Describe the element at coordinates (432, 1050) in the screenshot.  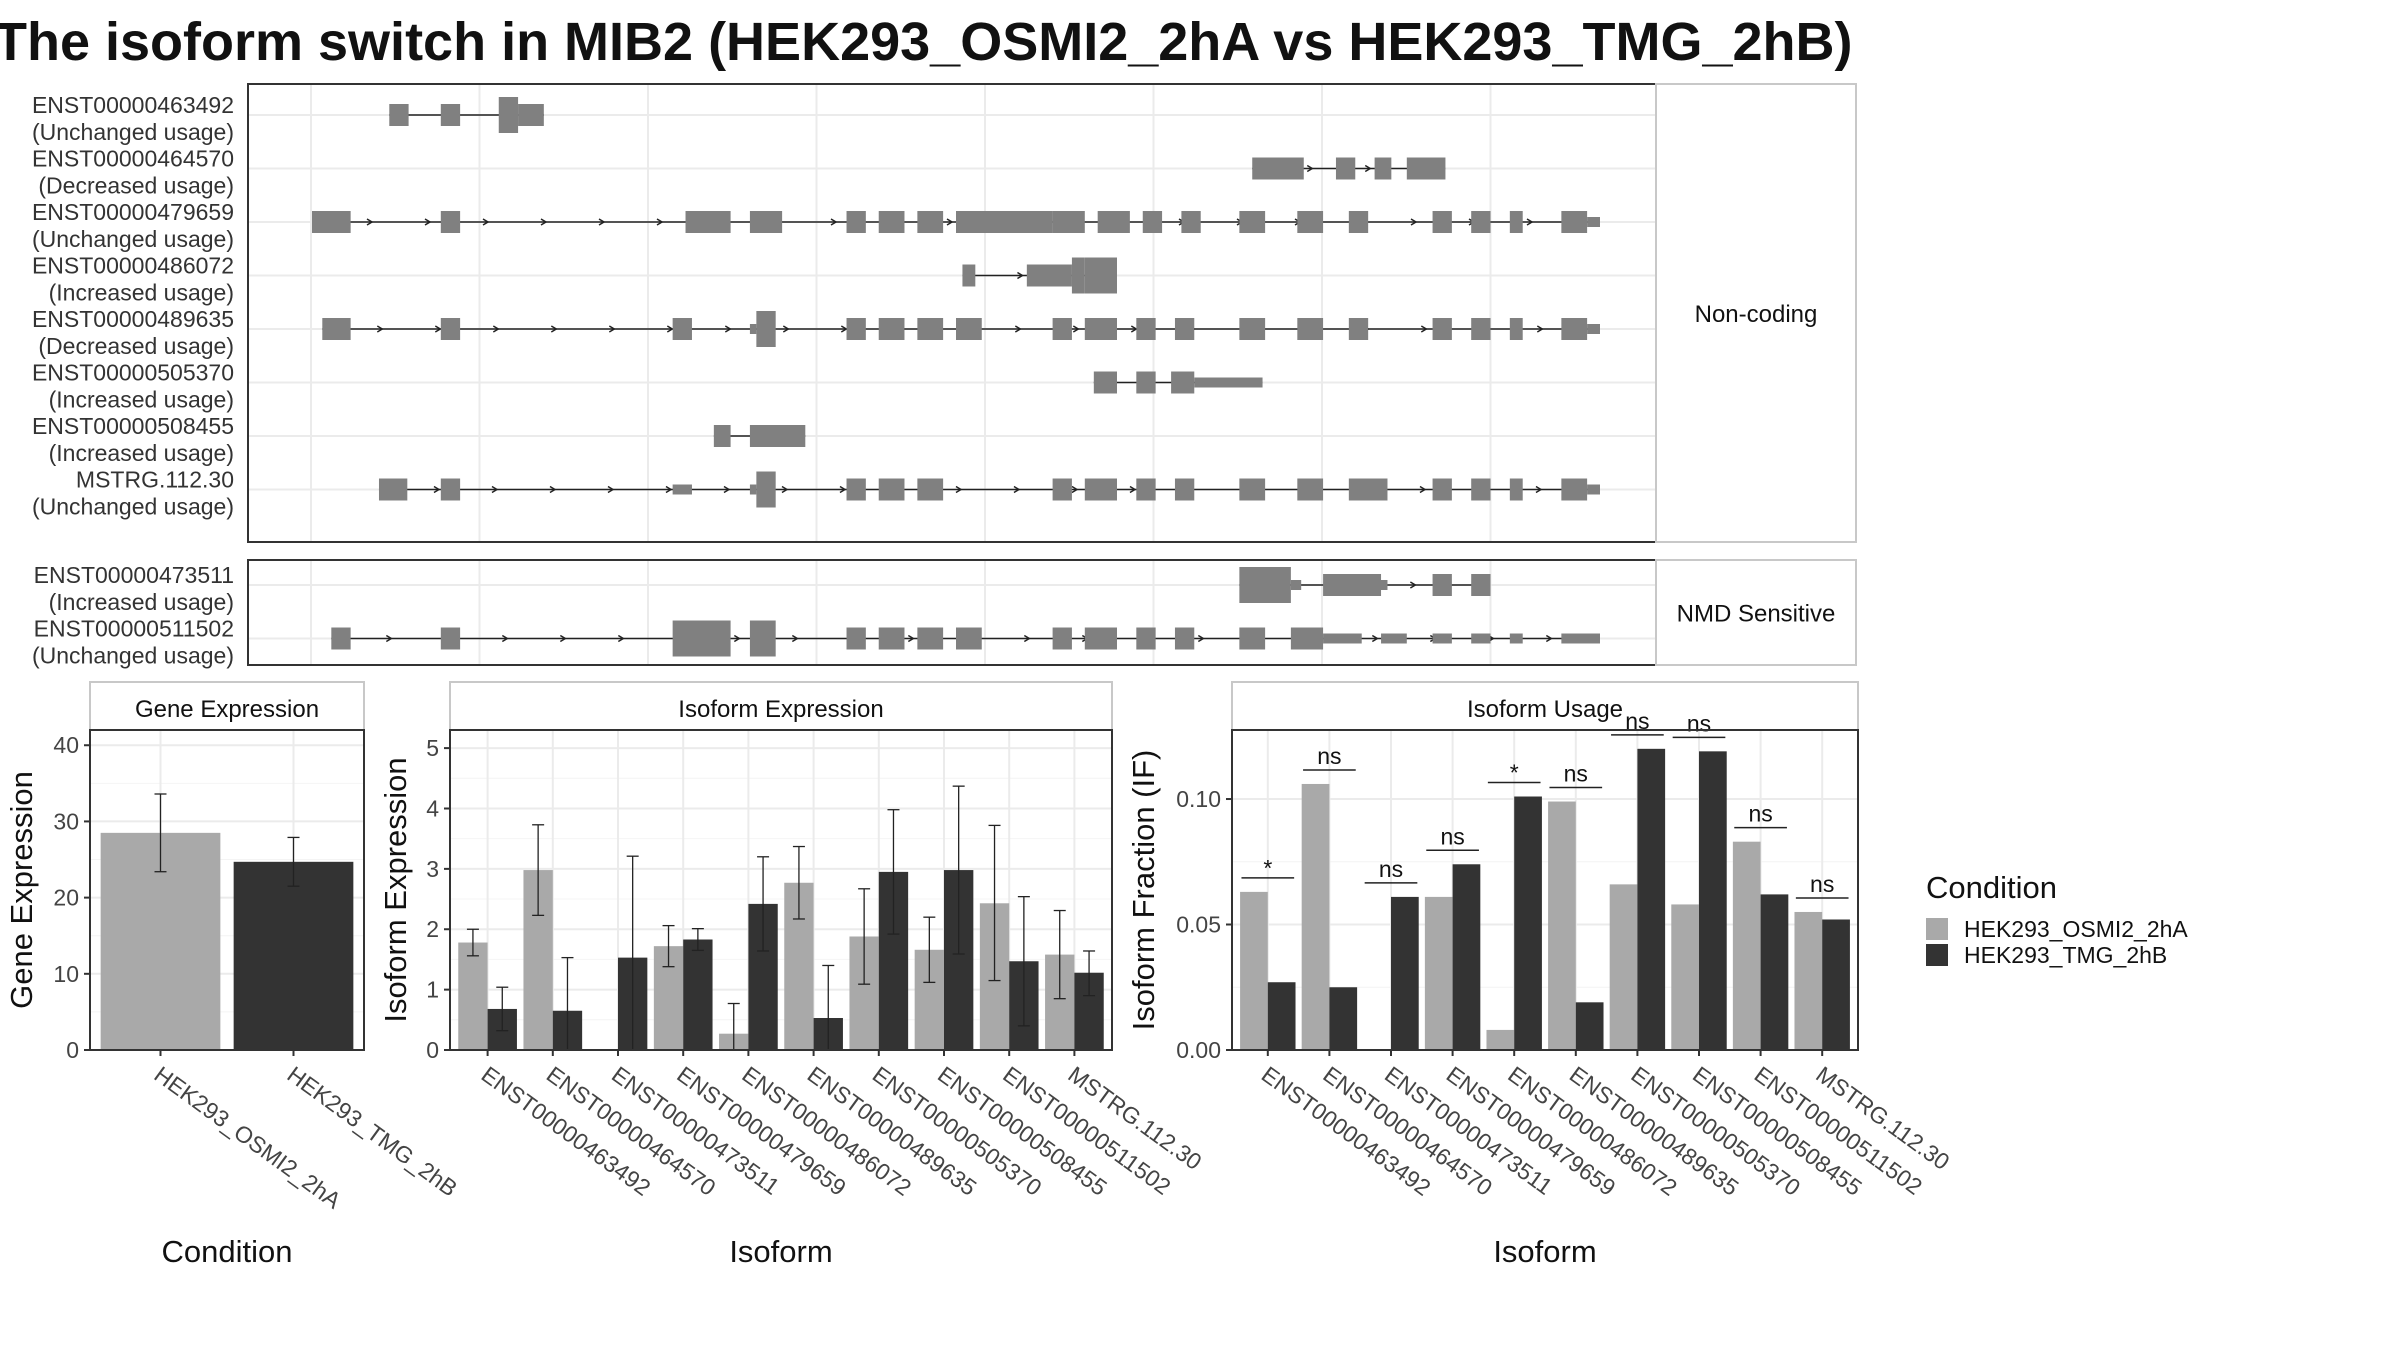
I see `y-tick-label: 0` at that location.